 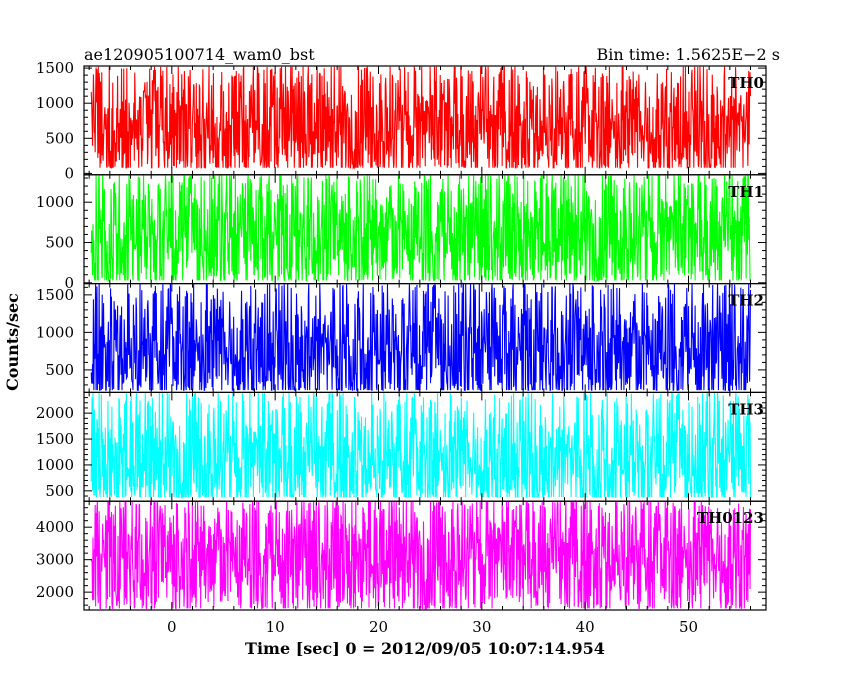 I want to click on panel-label-th0123: TH0123, so click(x=730, y=518).